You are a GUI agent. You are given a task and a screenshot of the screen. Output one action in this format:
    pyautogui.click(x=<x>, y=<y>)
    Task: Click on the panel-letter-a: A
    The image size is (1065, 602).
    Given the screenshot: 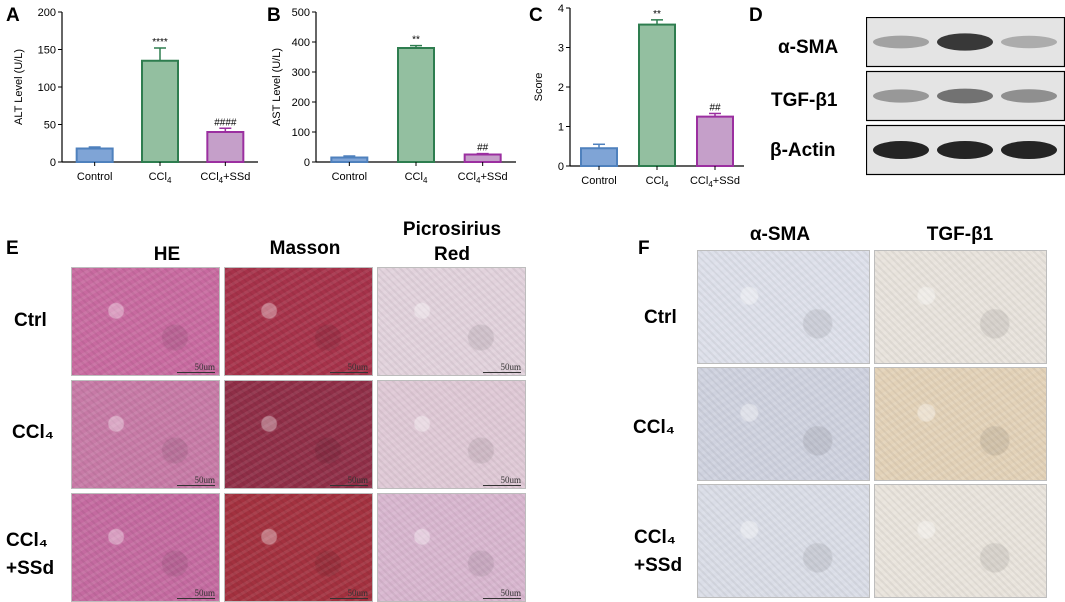 What is the action you would take?
    pyautogui.click(x=13, y=15)
    